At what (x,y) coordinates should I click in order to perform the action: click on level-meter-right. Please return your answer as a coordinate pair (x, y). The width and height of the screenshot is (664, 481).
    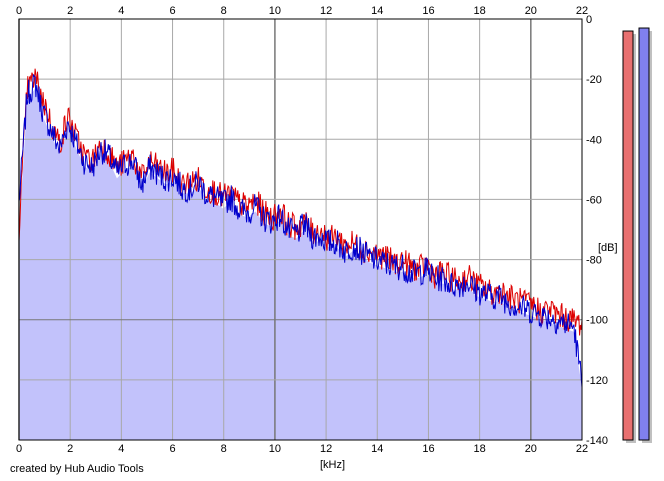
    Looking at the image, I should click on (644, 234).